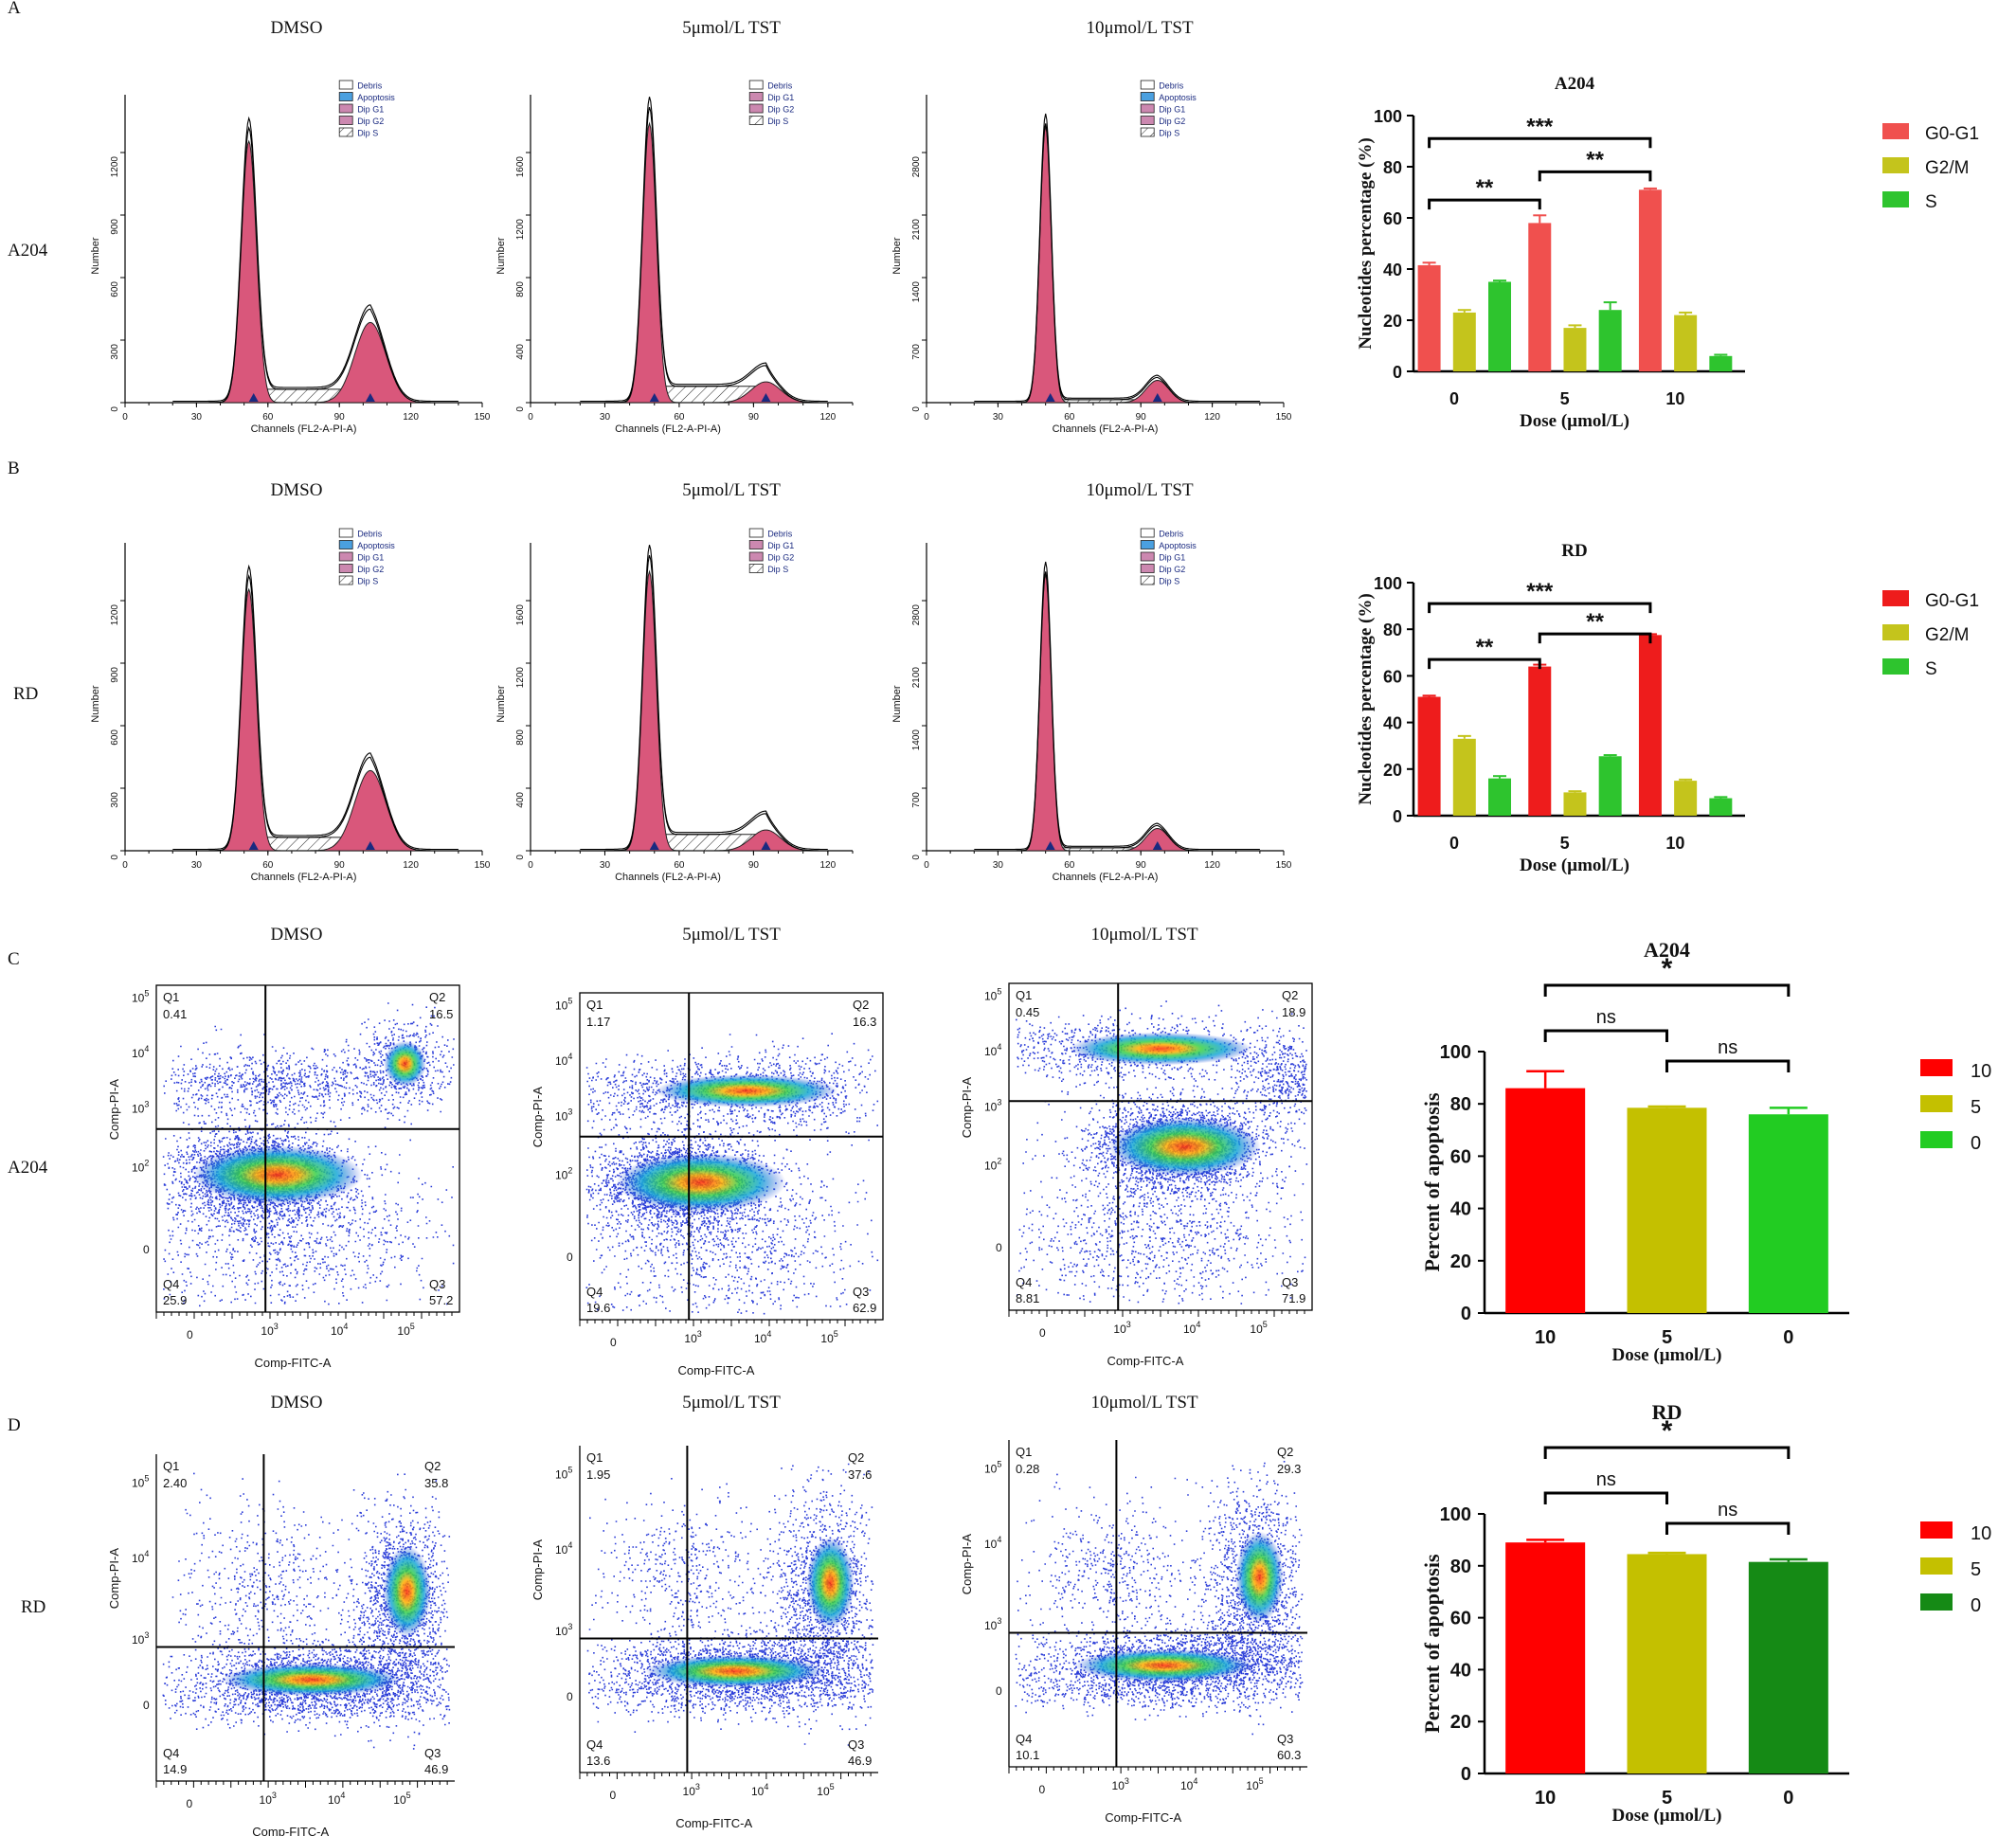 This screenshot has height=1836, width=2016. Describe the element at coordinates (1069, 865) in the screenshot. I see `x-tick-label: 60` at that location.